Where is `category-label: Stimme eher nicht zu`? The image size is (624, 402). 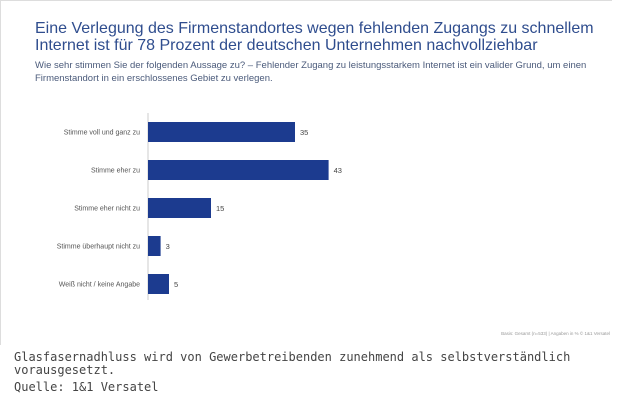
category-label: Stimme eher nicht zu is located at coordinates (107, 209).